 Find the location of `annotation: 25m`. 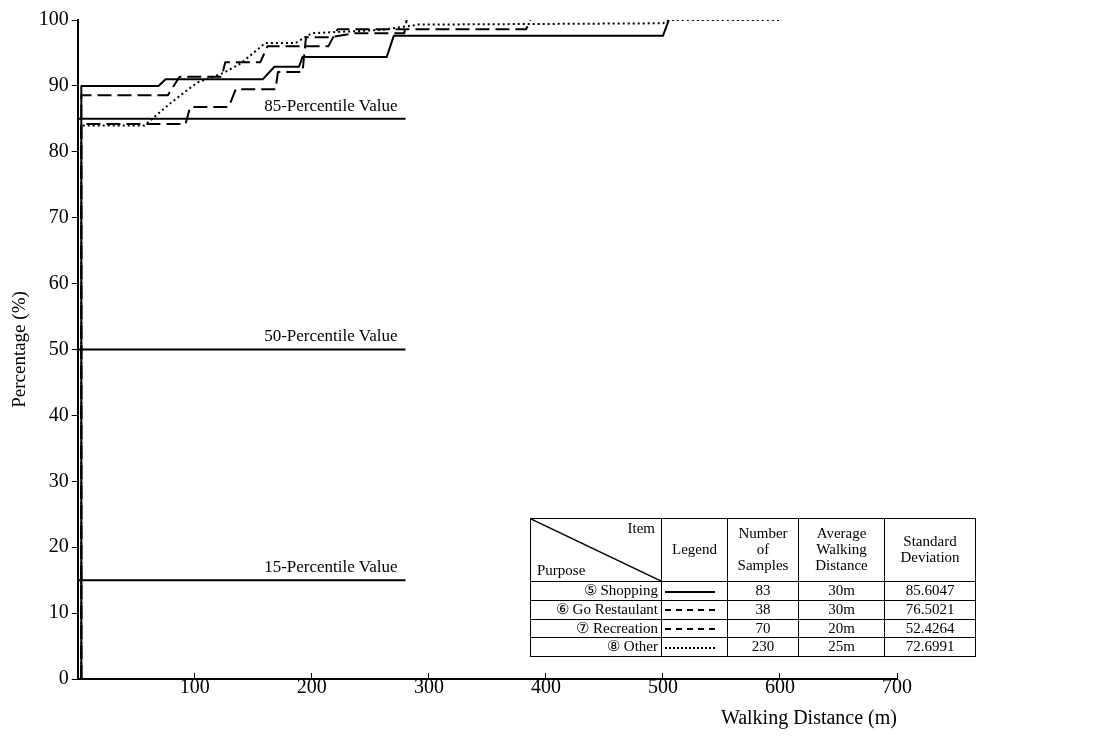

annotation: 25m is located at coordinates (841, 647).